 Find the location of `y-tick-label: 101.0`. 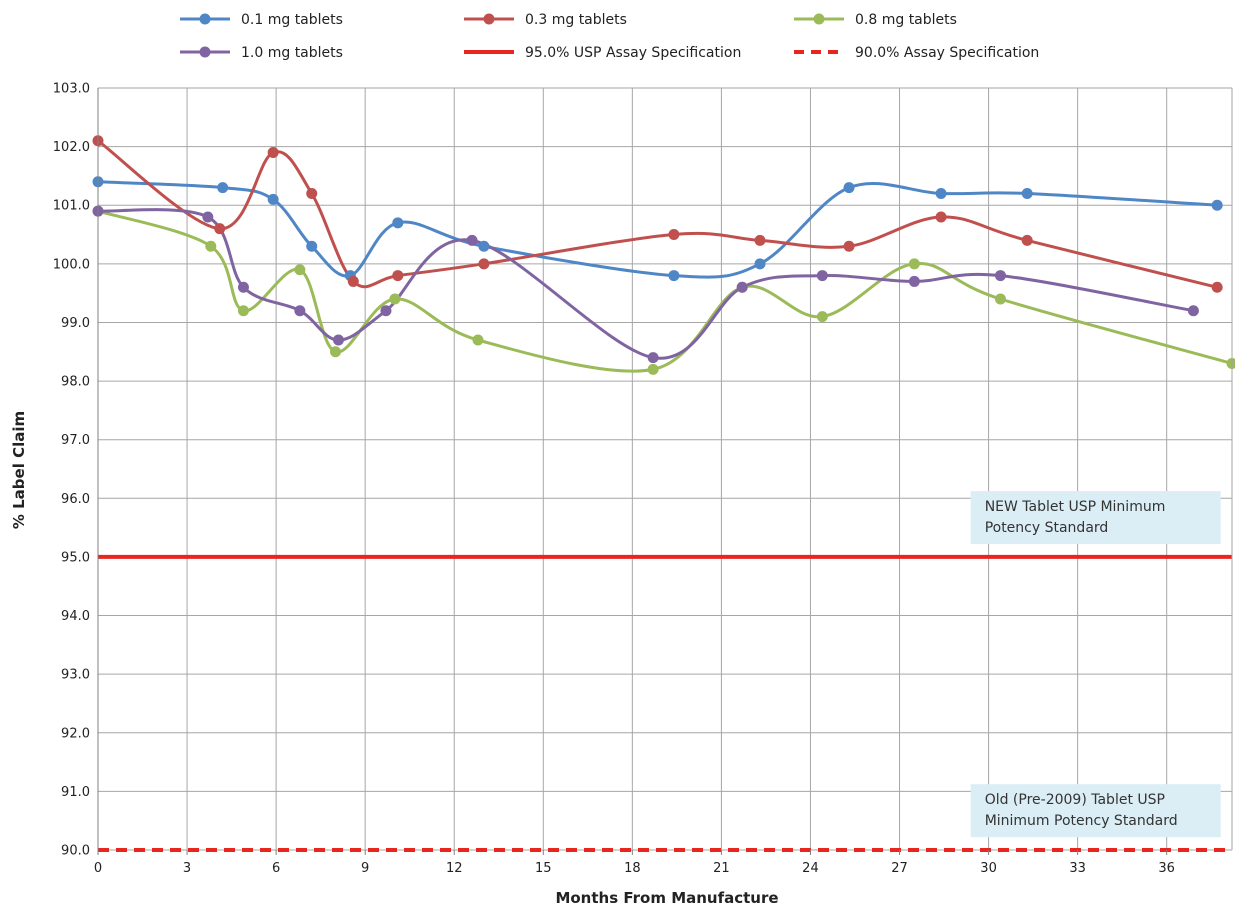

y-tick-label: 101.0 is located at coordinates (71, 206).